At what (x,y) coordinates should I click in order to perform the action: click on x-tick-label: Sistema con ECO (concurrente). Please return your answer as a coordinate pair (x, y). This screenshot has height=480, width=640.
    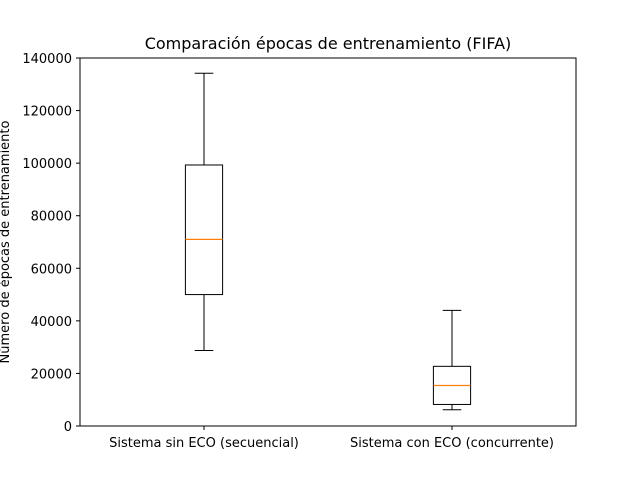
    Looking at the image, I should click on (452, 443).